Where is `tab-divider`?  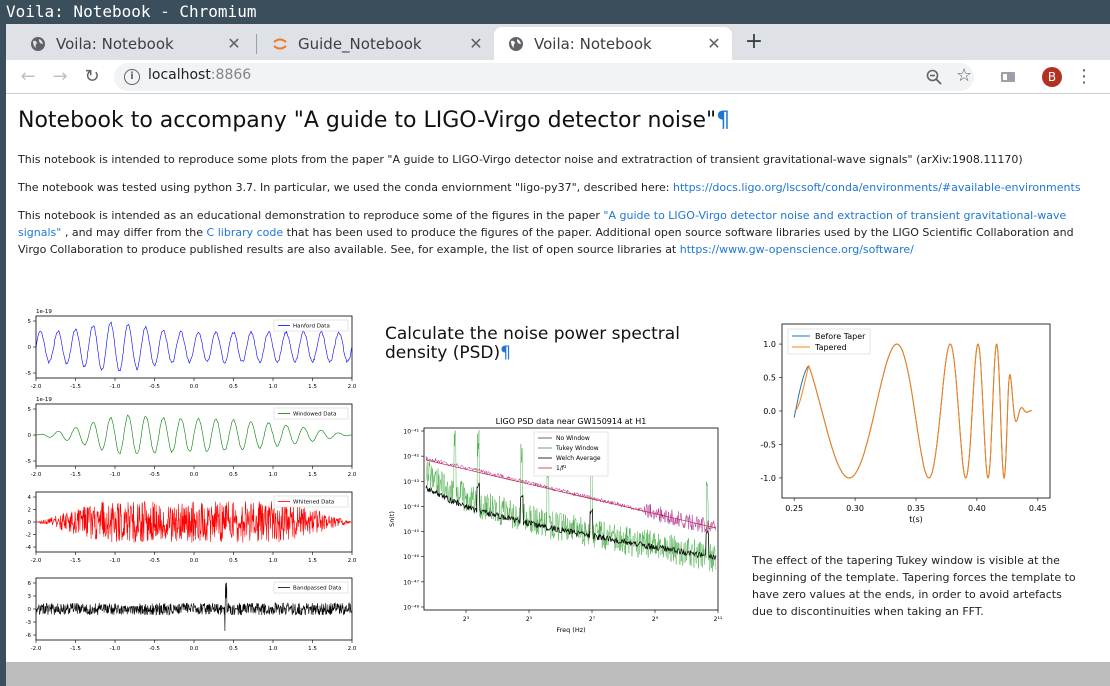
tab-divider is located at coordinates (256, 44).